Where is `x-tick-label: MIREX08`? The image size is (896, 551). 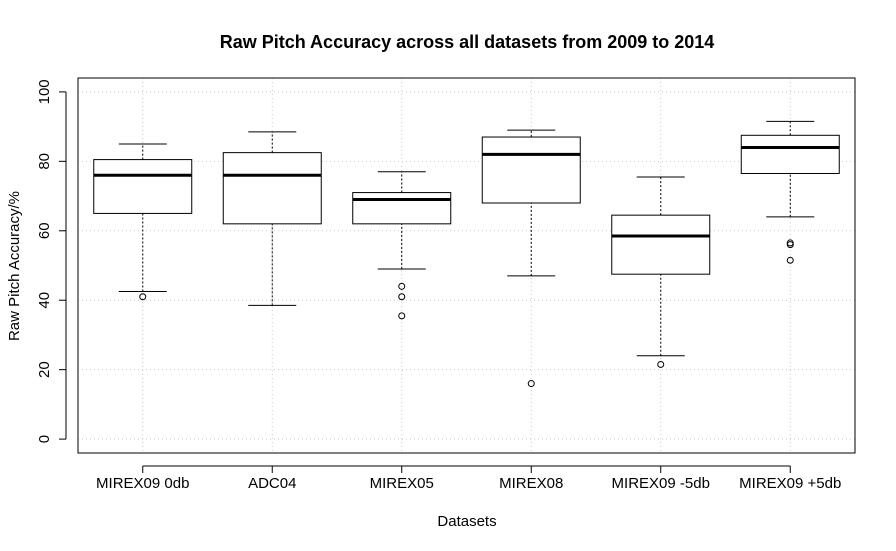 x-tick-label: MIREX08 is located at coordinates (531, 483).